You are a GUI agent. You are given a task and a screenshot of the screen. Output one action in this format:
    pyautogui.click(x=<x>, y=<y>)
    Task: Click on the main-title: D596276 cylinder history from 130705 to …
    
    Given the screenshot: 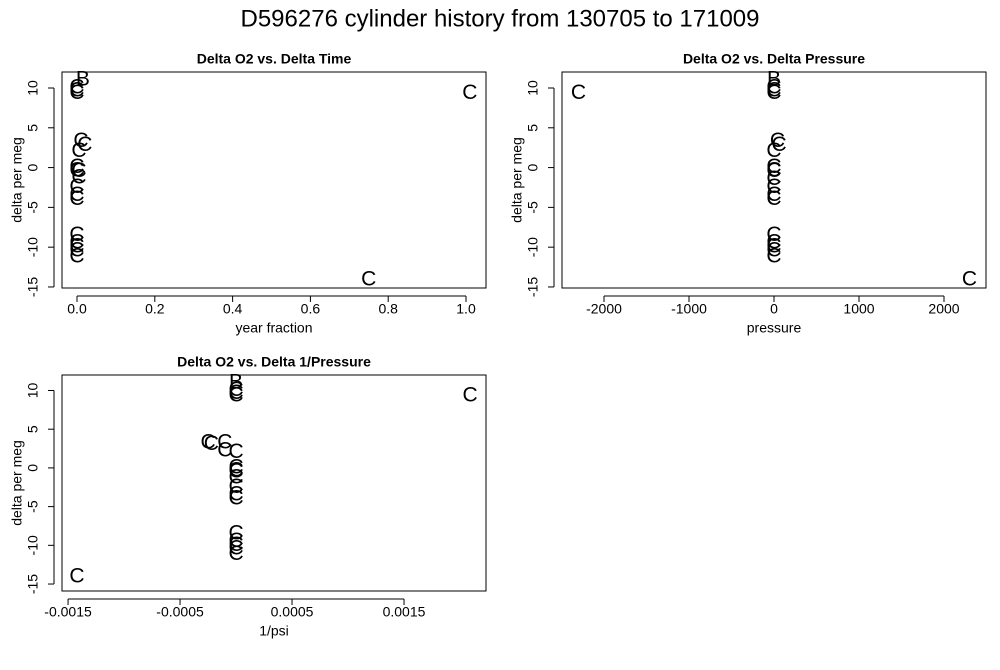 What is the action you would take?
    pyautogui.click(x=500, y=18)
    